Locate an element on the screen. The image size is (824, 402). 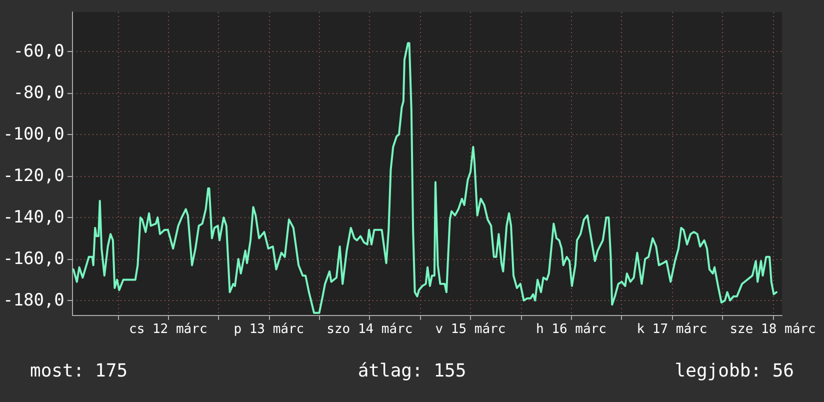
text: átlag: 155 is located at coordinates (412, 371).